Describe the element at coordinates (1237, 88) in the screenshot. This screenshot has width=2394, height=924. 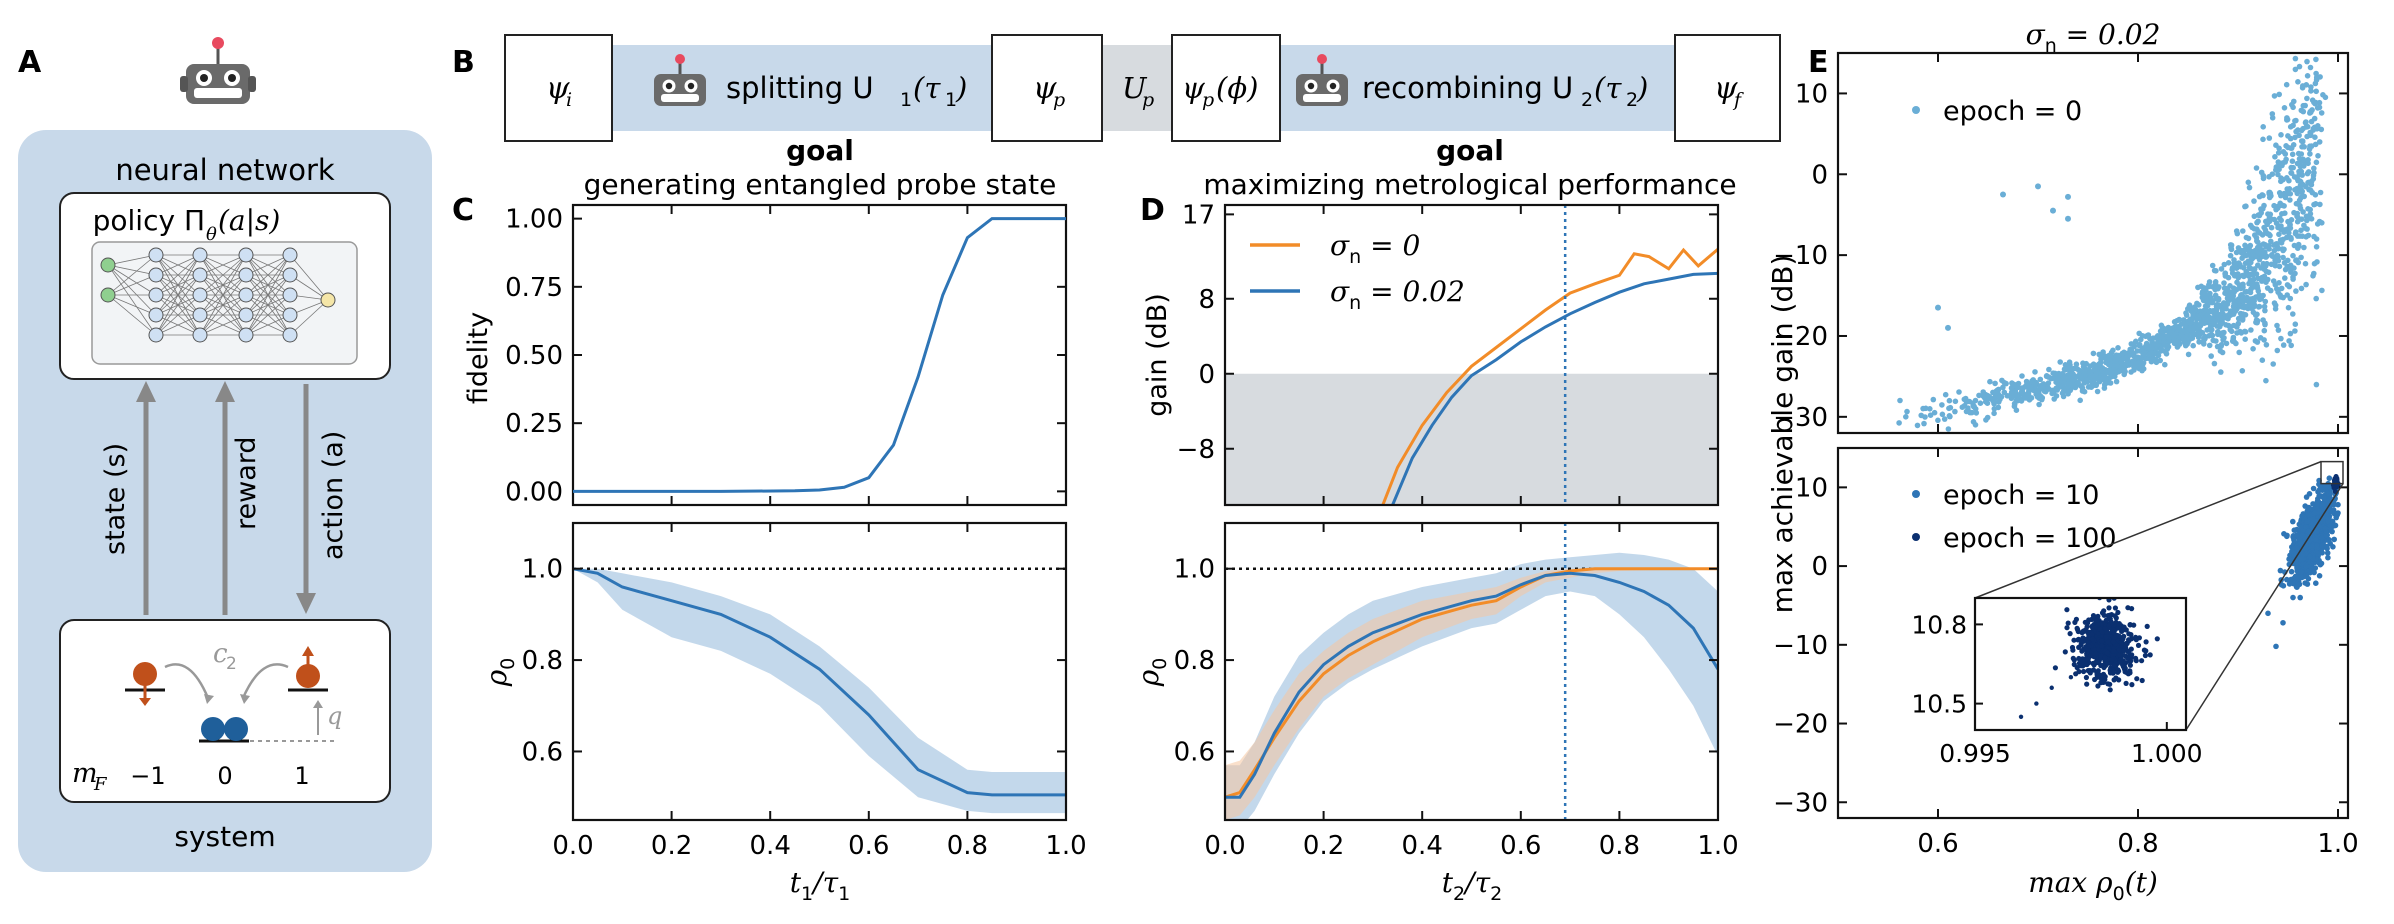
I see `psi-phi-arg: (ϕ)` at that location.